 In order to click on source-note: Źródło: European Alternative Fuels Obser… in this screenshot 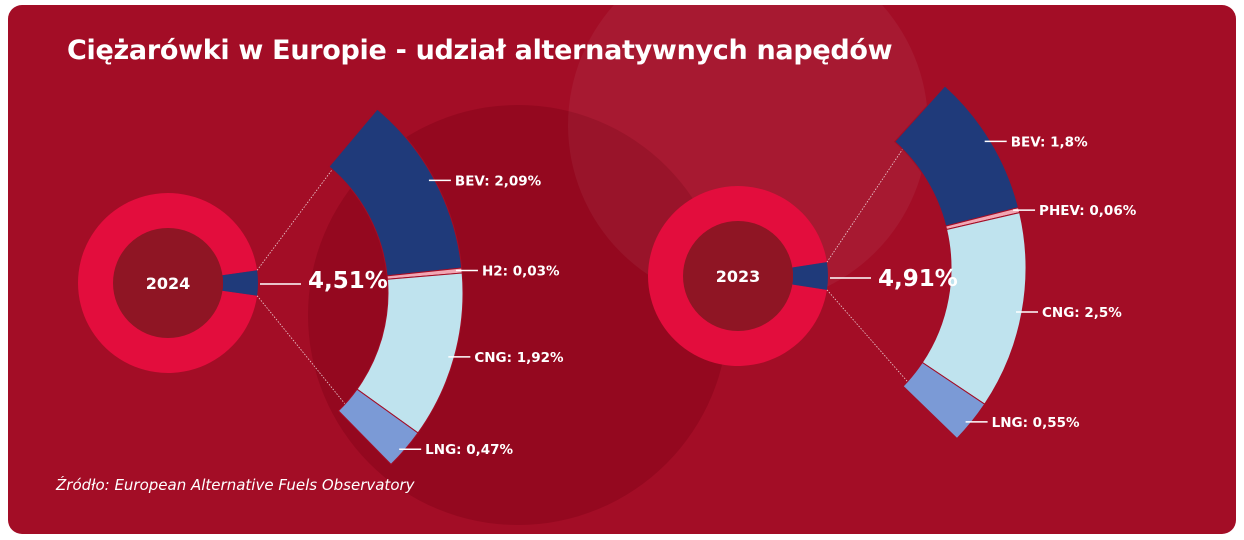, I will do `click(235, 485)`.